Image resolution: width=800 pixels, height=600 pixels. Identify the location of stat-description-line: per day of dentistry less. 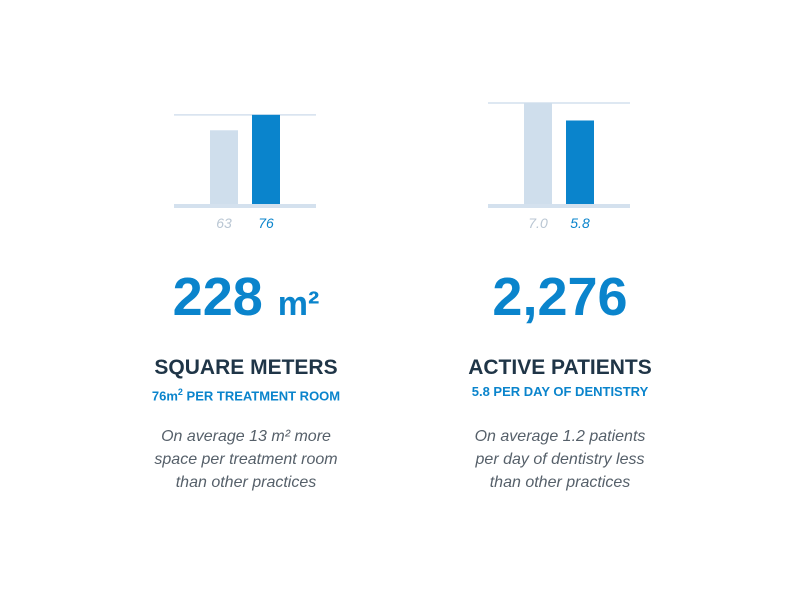
(560, 459).